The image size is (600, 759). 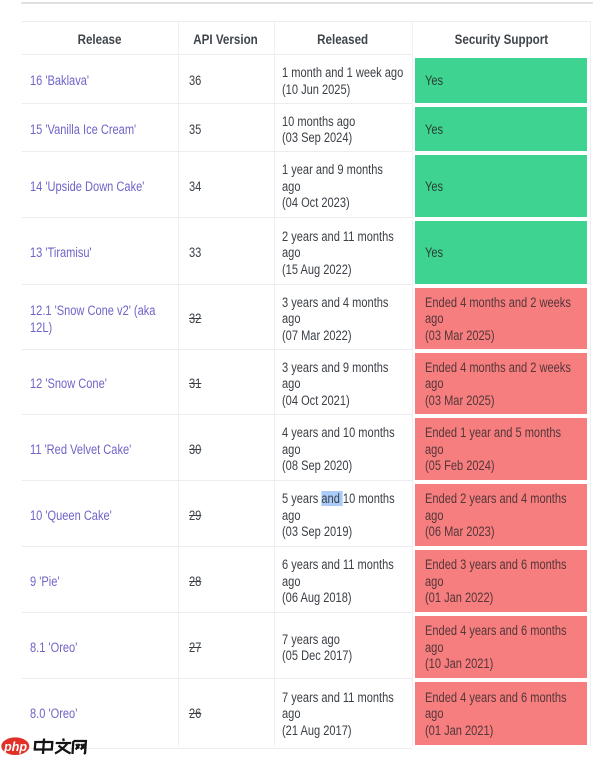 I want to click on svg-text: php, so click(x=15, y=747).